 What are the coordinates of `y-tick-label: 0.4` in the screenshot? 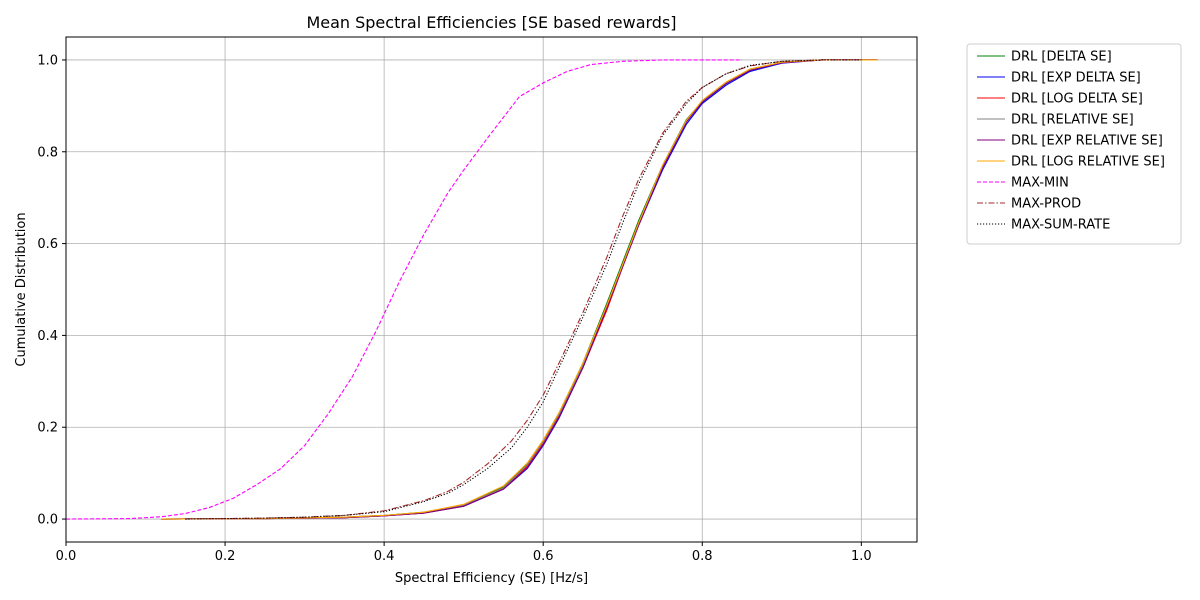 It's located at (47, 336).